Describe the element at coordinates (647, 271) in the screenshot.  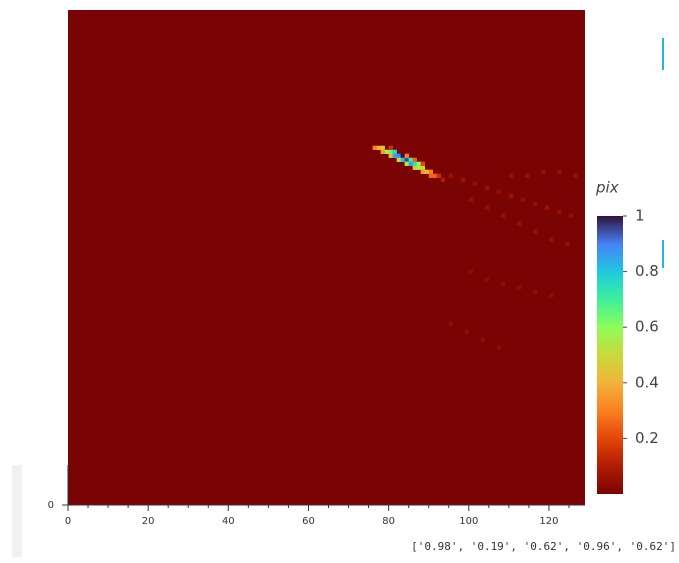
I see `colorbar-tick-label: 0.8` at that location.